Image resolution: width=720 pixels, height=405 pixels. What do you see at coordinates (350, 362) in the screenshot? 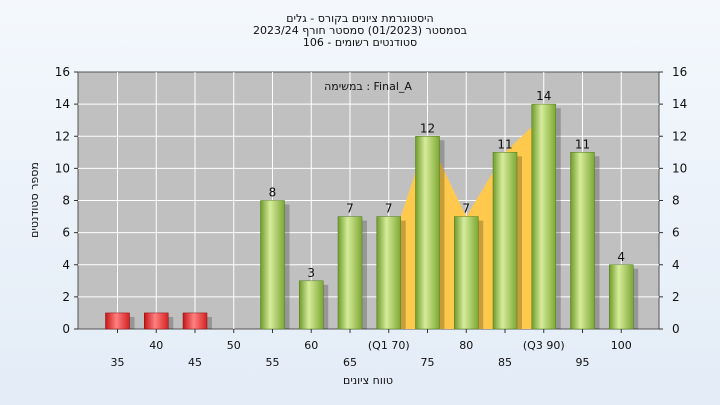
I see `x-tick-label: 65` at bounding box center [350, 362].